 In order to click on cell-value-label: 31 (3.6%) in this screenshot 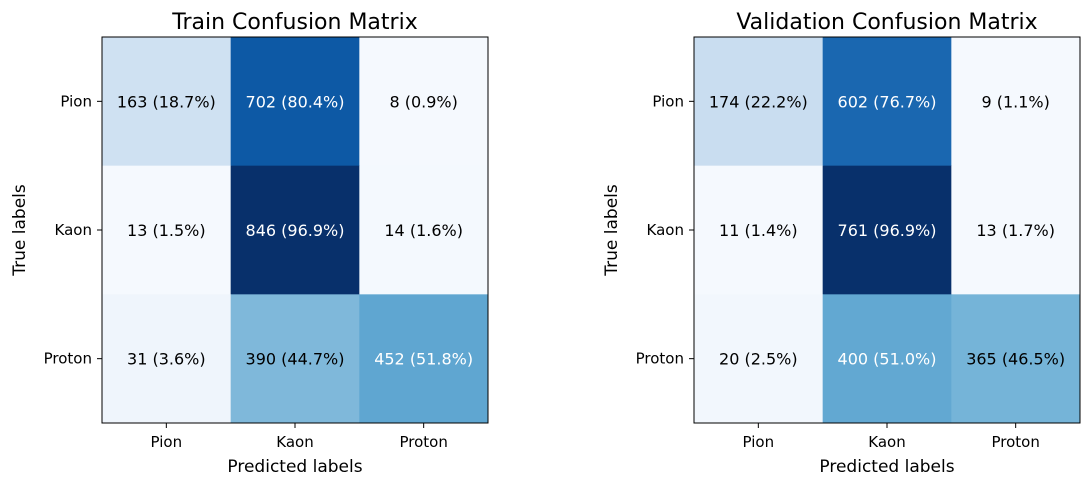, I will do `click(166, 359)`.